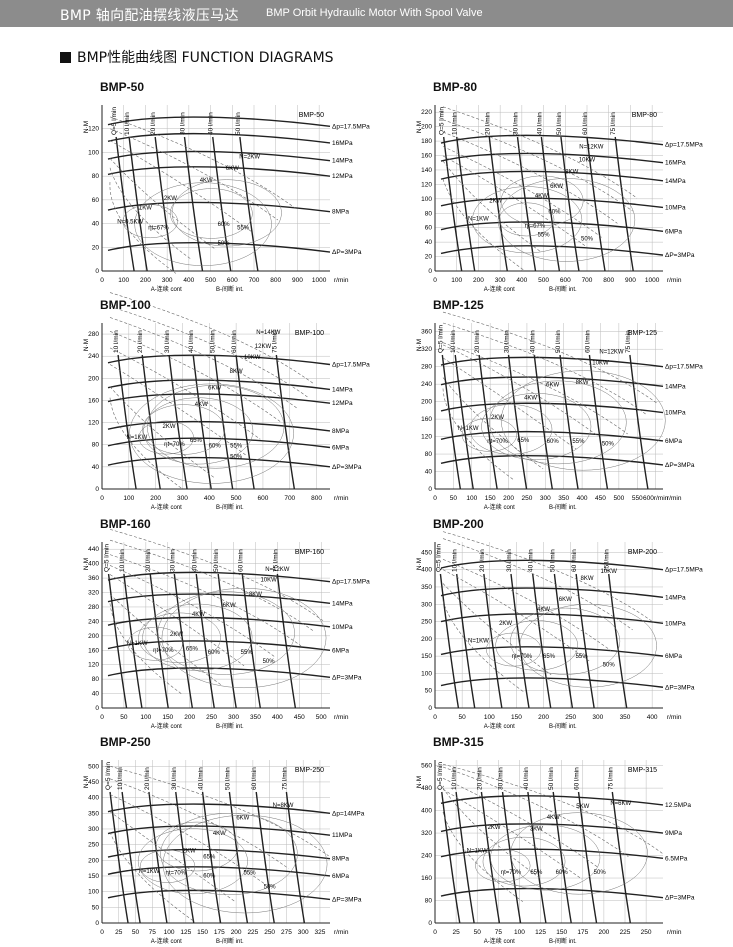  Describe the element at coordinates (309, 552) in the screenshot. I see `chart-inner-label: BMP-160` at that location.